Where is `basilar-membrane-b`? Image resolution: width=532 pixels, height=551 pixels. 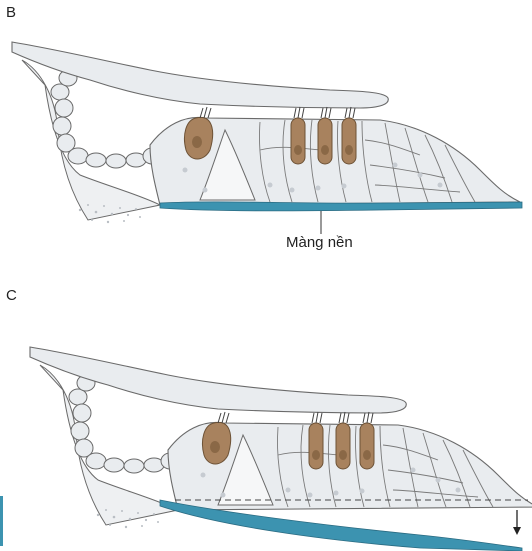 basilar-membrane-b is located at coordinates (341, 206).